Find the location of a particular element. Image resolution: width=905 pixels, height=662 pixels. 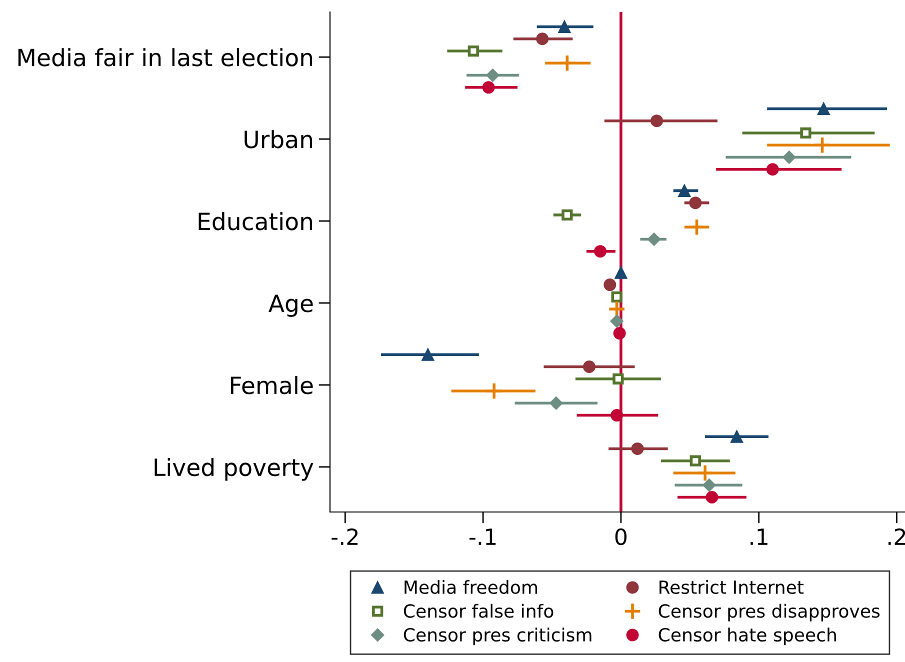

y-tick-label: Media fair in last election is located at coordinates (165, 57).